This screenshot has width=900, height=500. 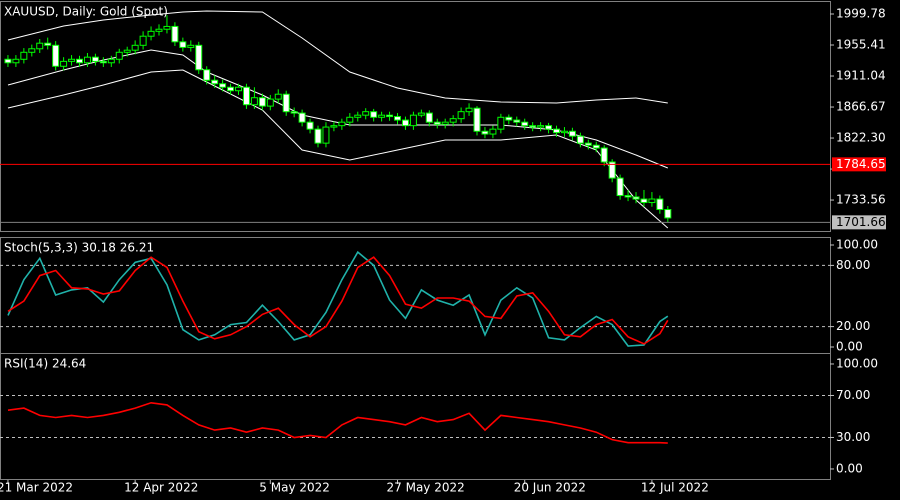 What do you see at coordinates (861, 14) in the screenshot?
I see `y-tick-label: 1999.78` at bounding box center [861, 14].